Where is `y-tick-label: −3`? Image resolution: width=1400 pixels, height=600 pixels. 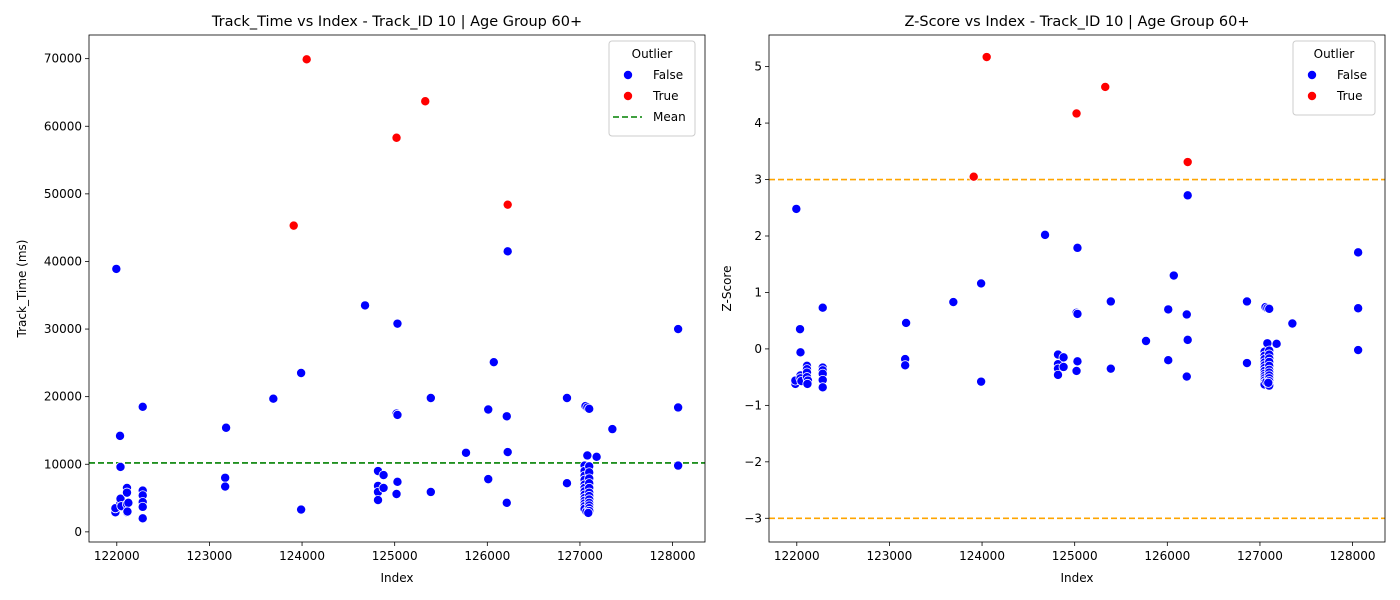
y-tick-label: −3 is located at coordinates (753, 518).